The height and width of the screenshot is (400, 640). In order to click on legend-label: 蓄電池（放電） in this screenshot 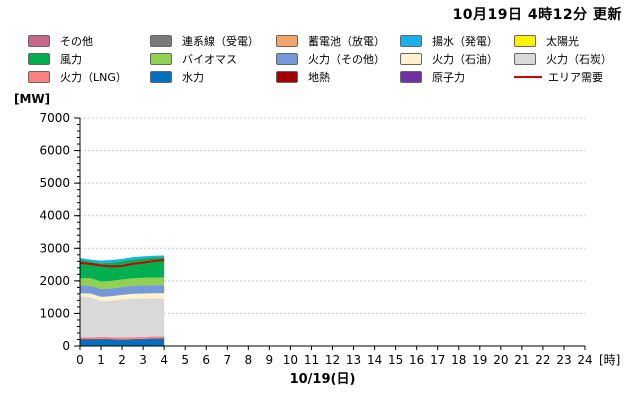, I will do `click(346, 41)`.